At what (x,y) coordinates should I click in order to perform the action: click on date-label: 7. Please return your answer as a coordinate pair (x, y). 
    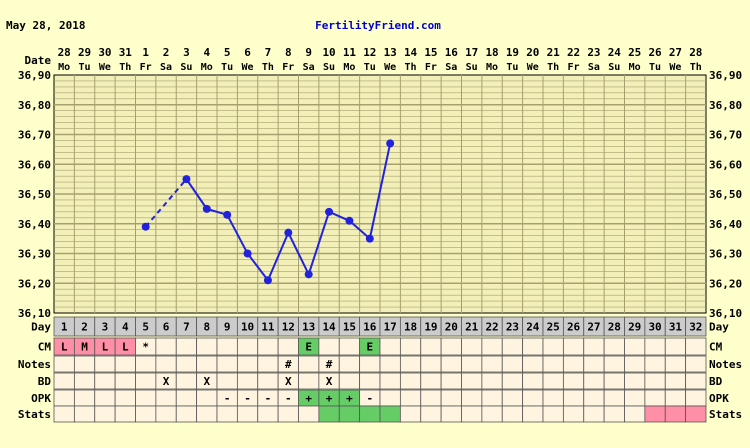
    Looking at the image, I should click on (268, 52).